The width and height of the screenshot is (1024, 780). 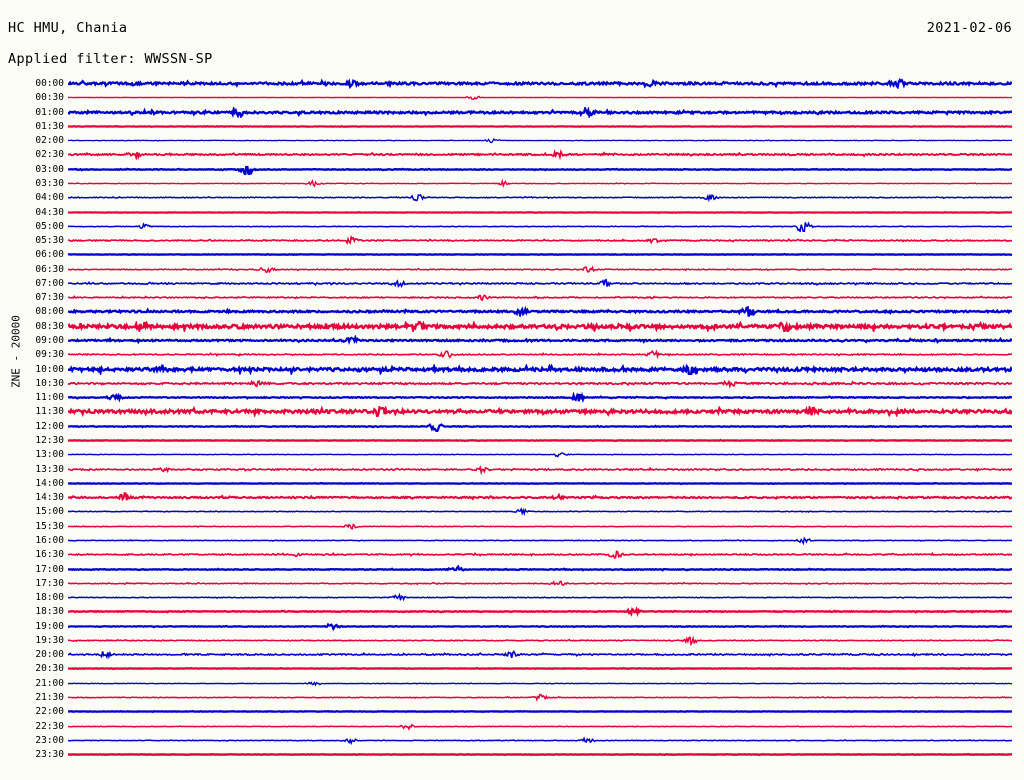 I want to click on time-tick-label: 11:30, so click(x=49, y=412).